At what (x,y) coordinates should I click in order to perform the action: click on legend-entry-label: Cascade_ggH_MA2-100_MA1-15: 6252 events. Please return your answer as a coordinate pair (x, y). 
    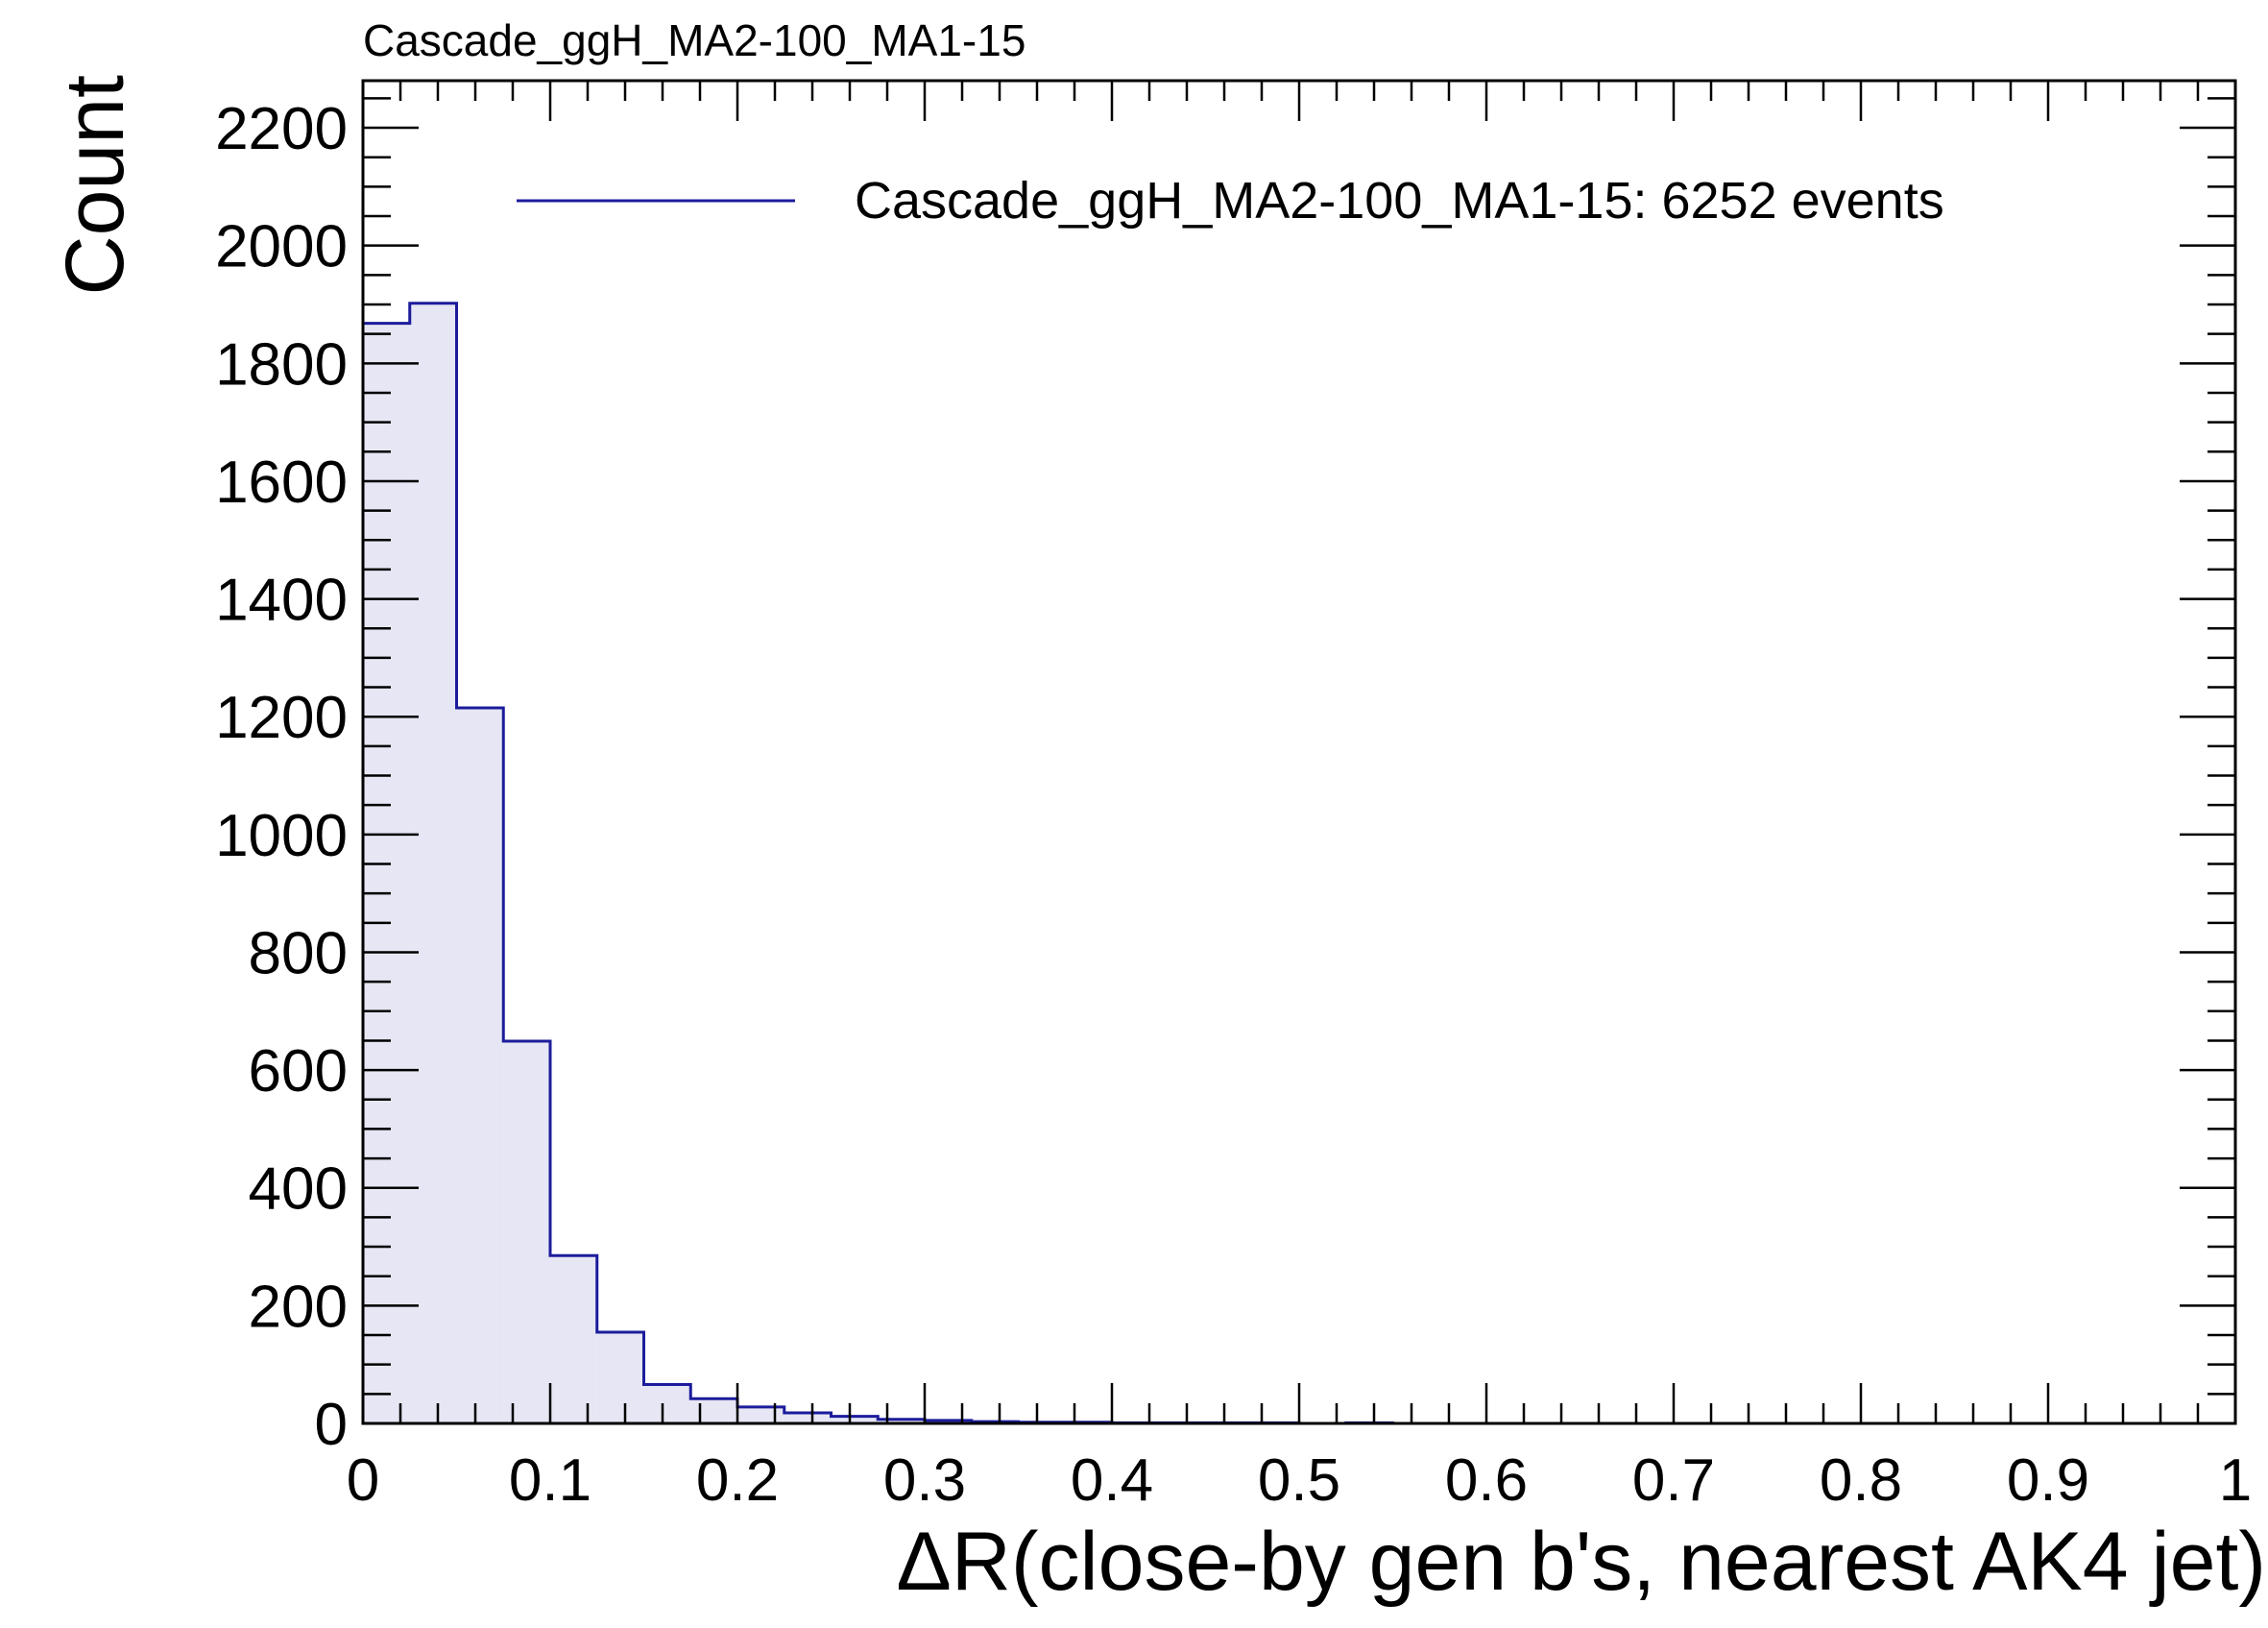
    Looking at the image, I should click on (1399, 201).